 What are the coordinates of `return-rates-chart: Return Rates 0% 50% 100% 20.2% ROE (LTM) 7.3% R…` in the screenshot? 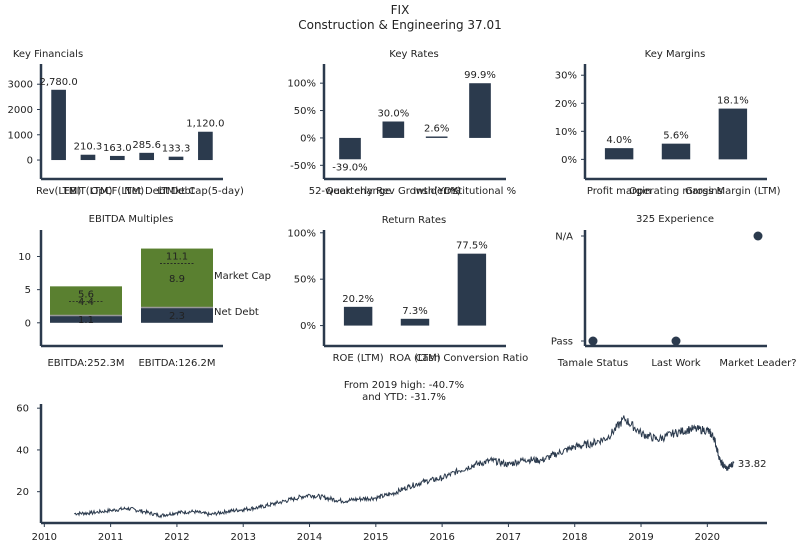 It's located at (407, 289).